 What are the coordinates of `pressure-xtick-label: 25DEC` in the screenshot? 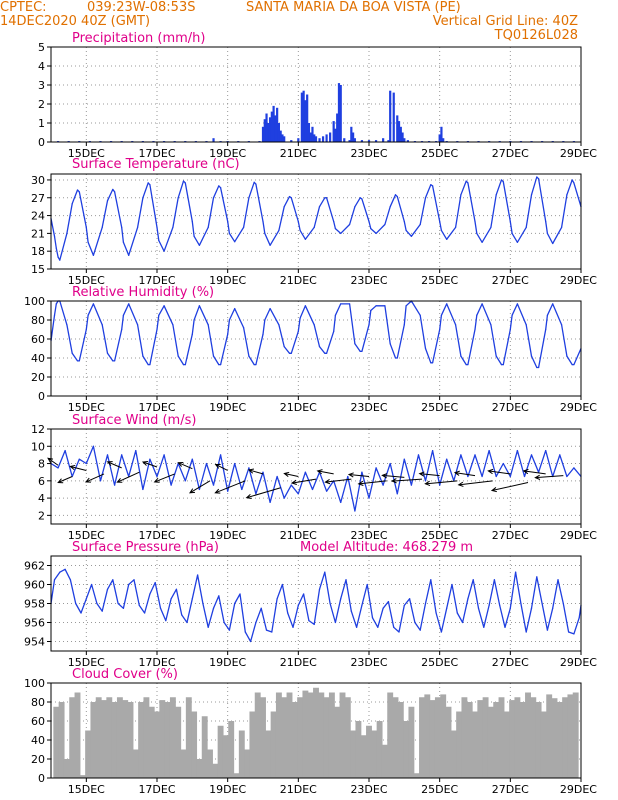 It's located at (439, 662).